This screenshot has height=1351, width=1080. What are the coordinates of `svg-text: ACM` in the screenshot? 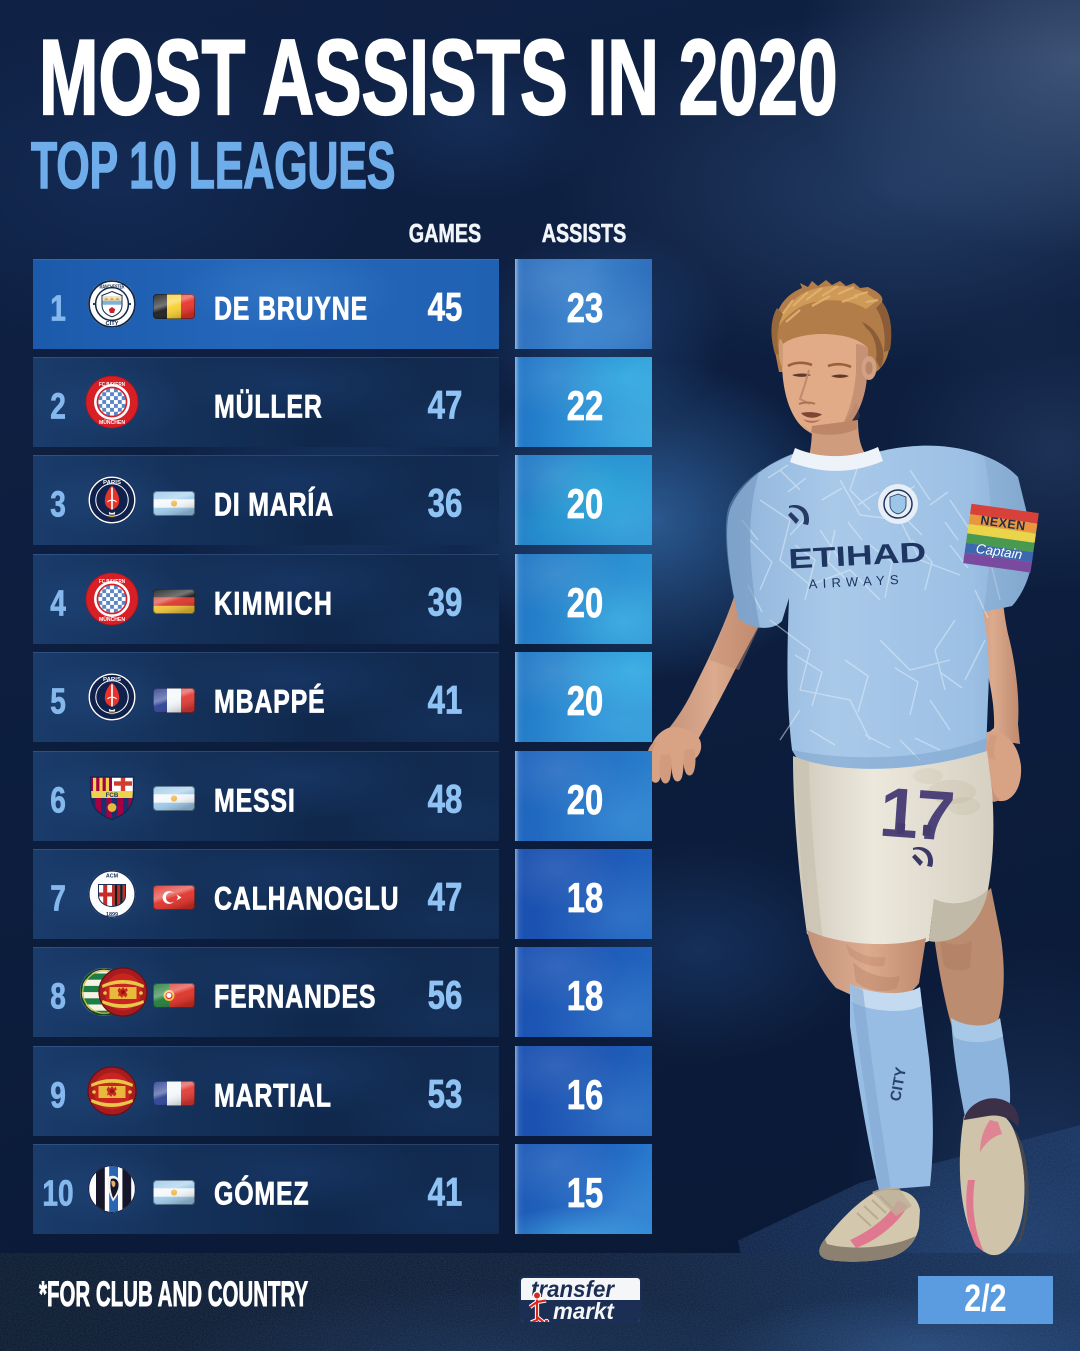 It's located at (112, 876).